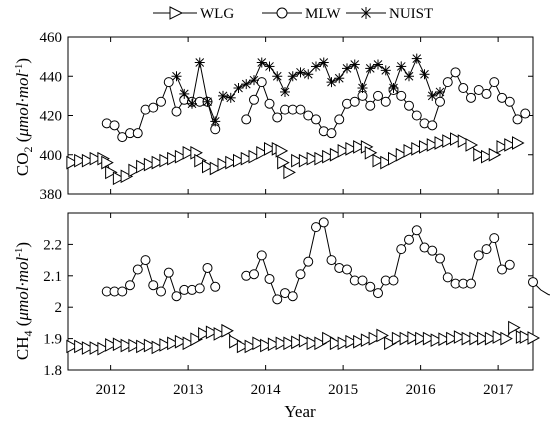 The image size is (550, 423). What do you see at coordinates (308, 90) in the screenshot?
I see `co2-series-nuist` at bounding box center [308, 90].